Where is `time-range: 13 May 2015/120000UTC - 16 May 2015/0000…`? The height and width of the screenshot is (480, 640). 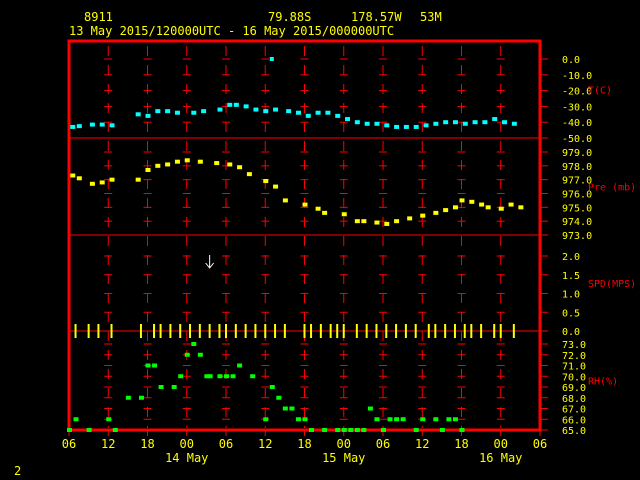
time-range: 13 May 2015/120000UTC - 16 May 2015/0000… is located at coordinates (232, 31).